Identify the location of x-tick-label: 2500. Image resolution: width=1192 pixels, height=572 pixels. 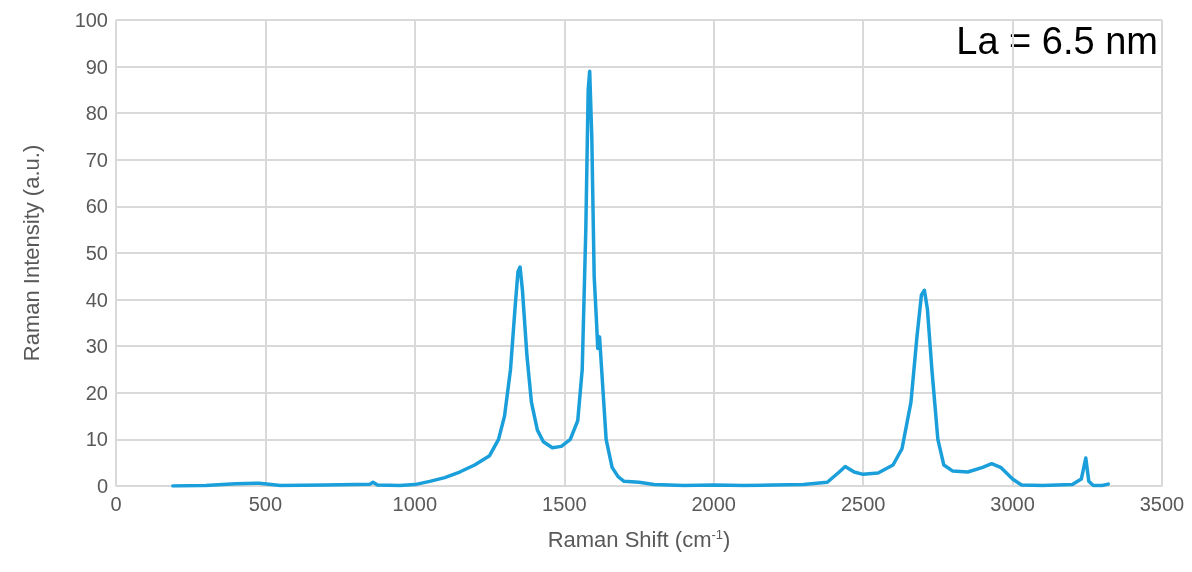
(863, 504).